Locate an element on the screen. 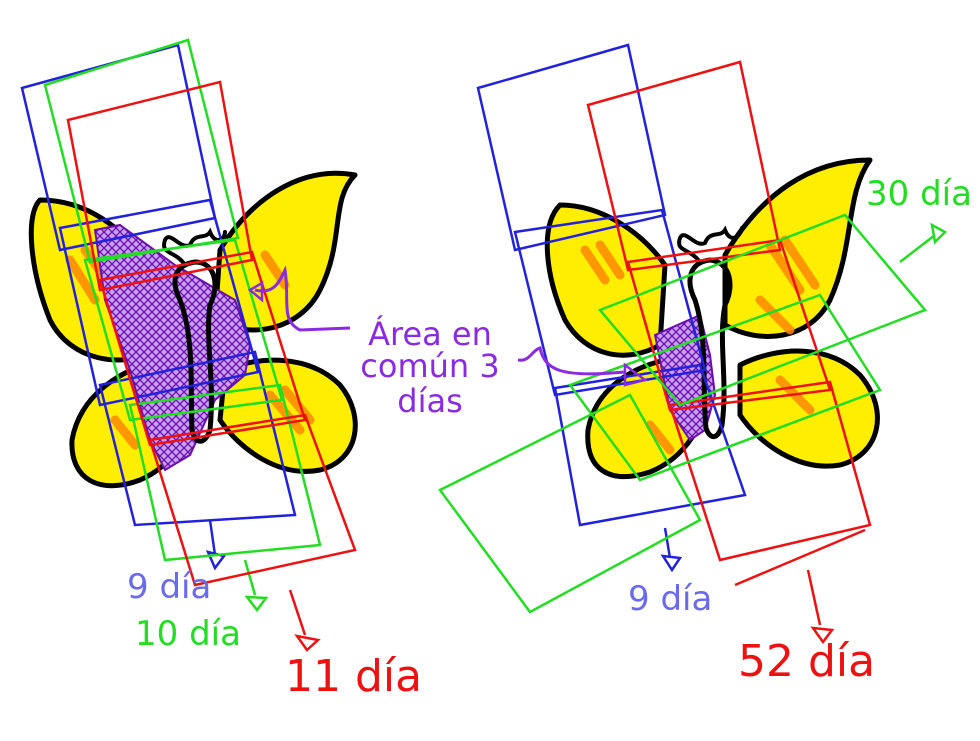 The image size is (980, 741). right-red-label: 52 día is located at coordinates (807, 661).